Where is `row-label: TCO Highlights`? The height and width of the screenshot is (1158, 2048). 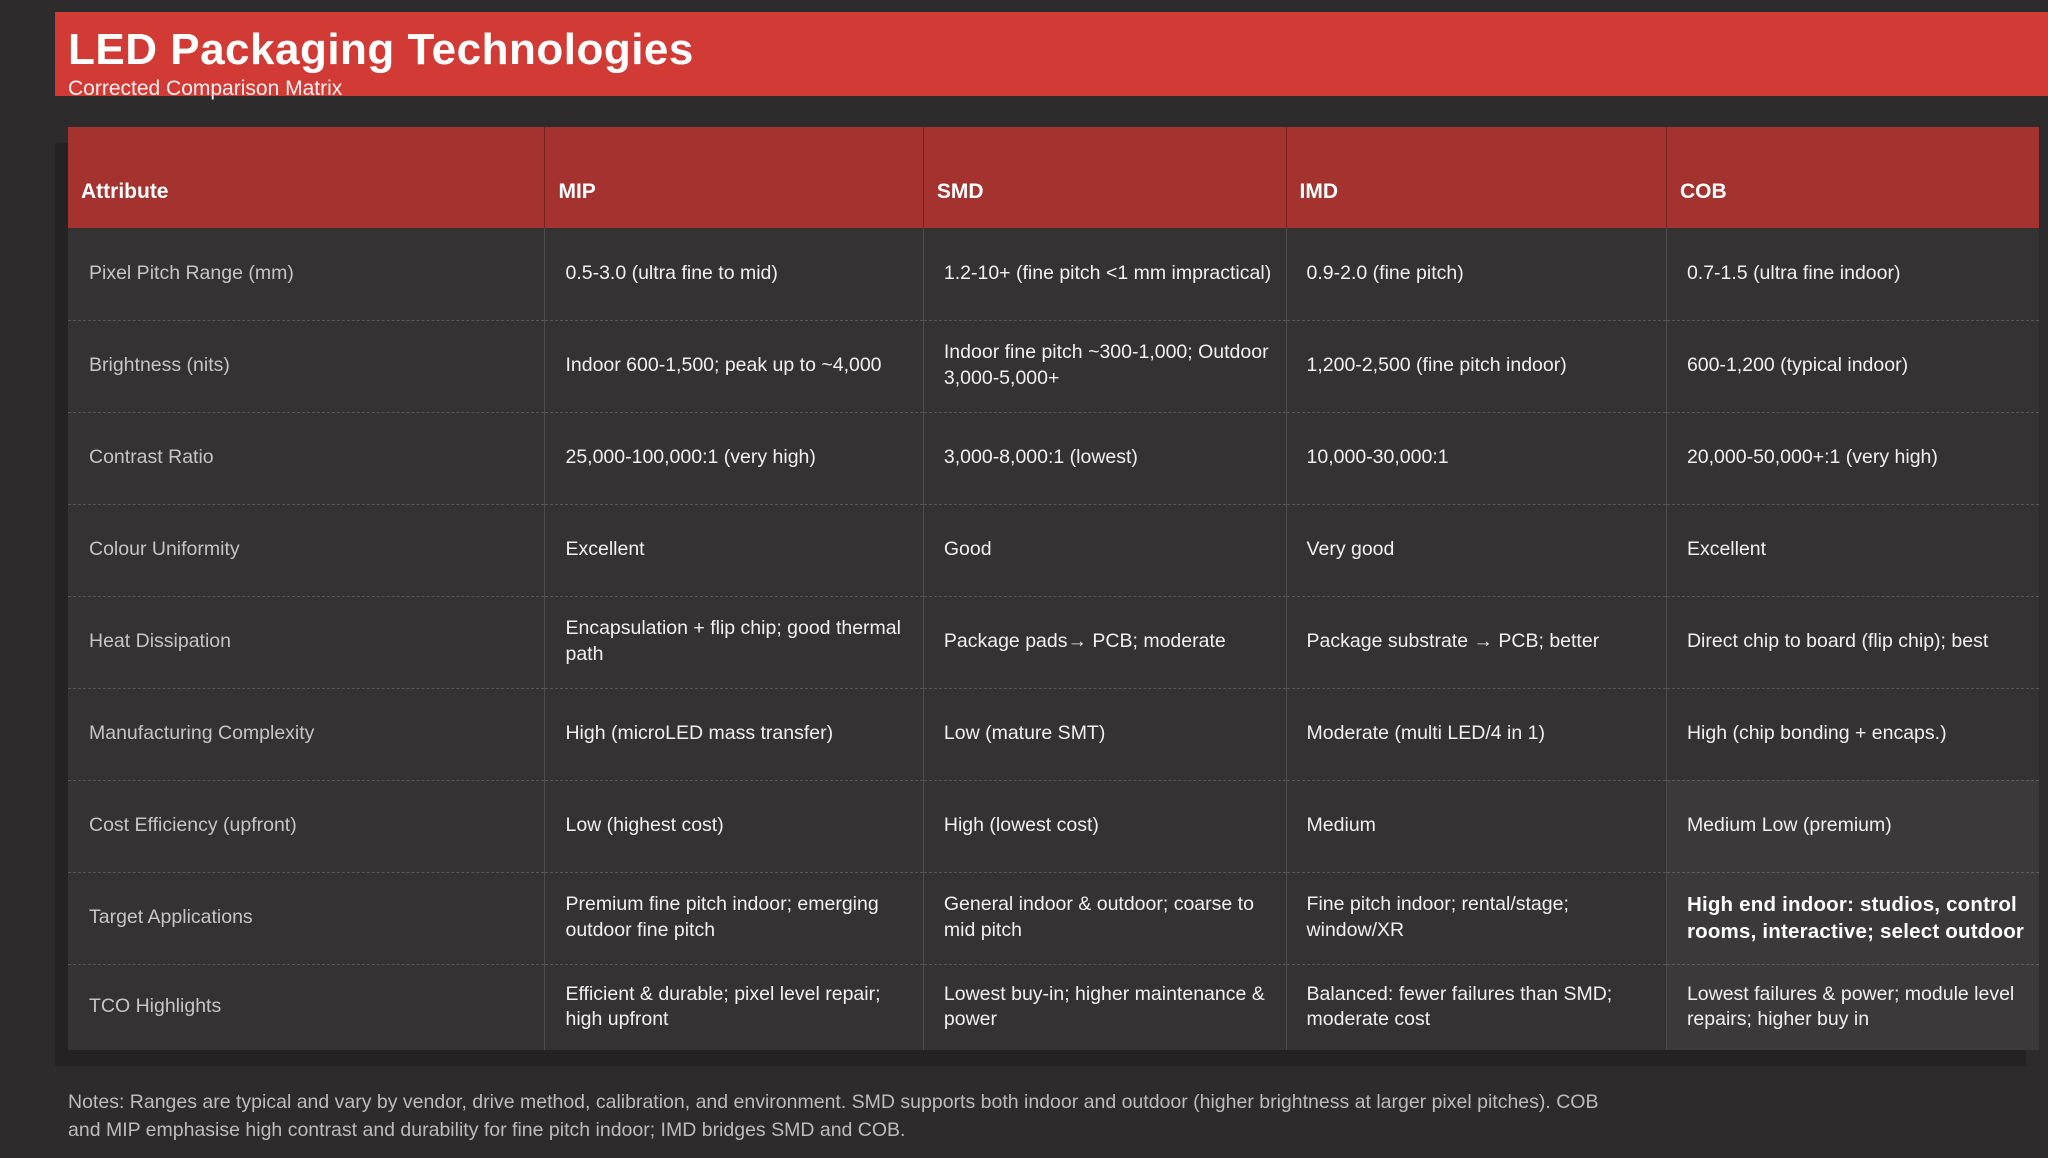
row-label: TCO Highlights is located at coordinates (306, 1006).